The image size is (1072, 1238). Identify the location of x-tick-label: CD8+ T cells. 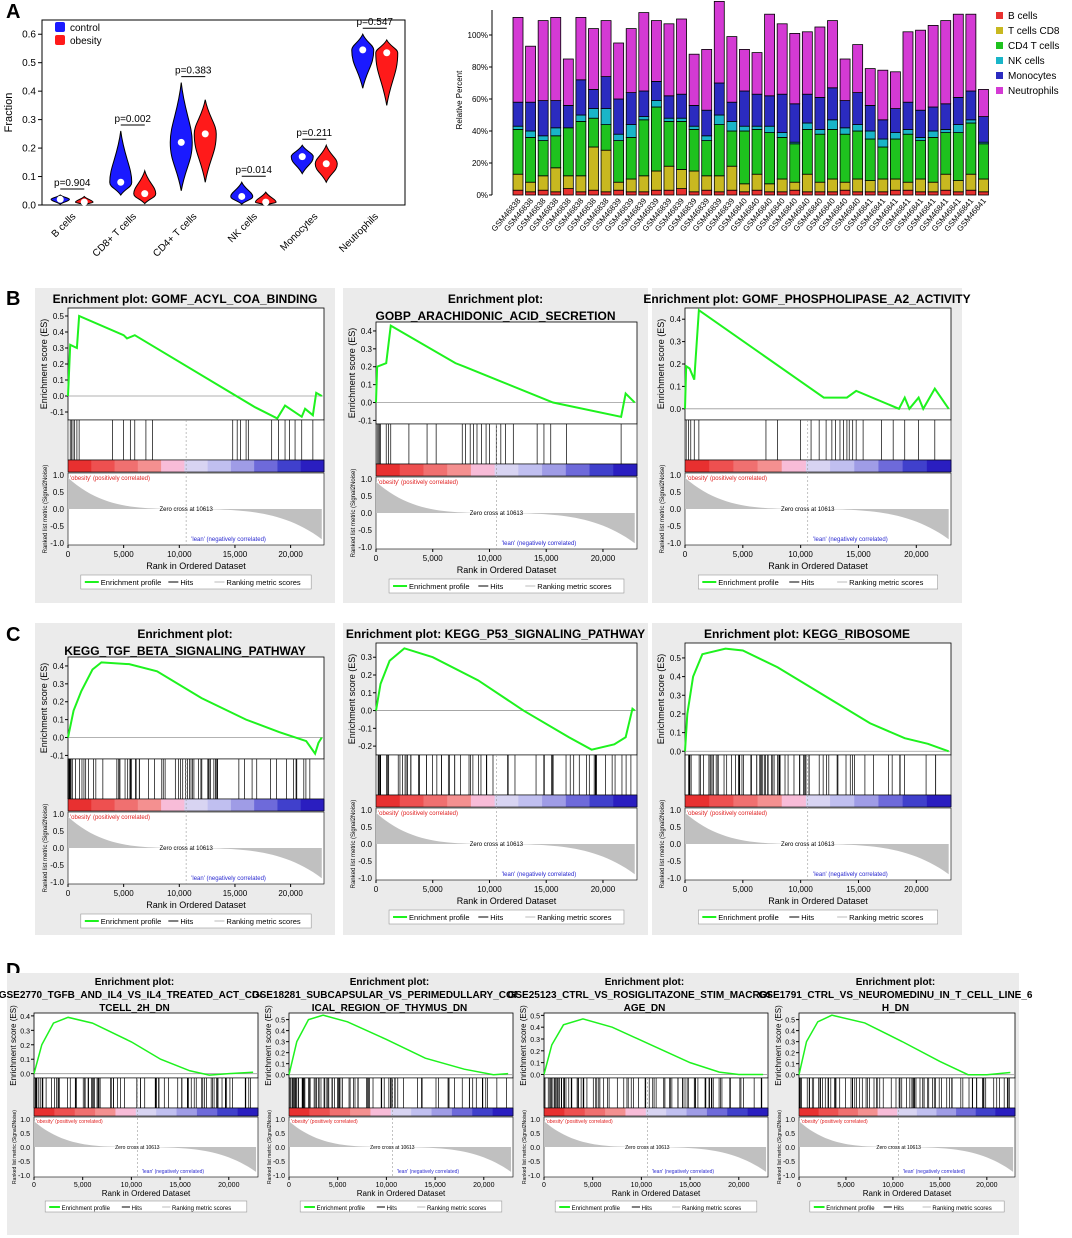
(115, 235).